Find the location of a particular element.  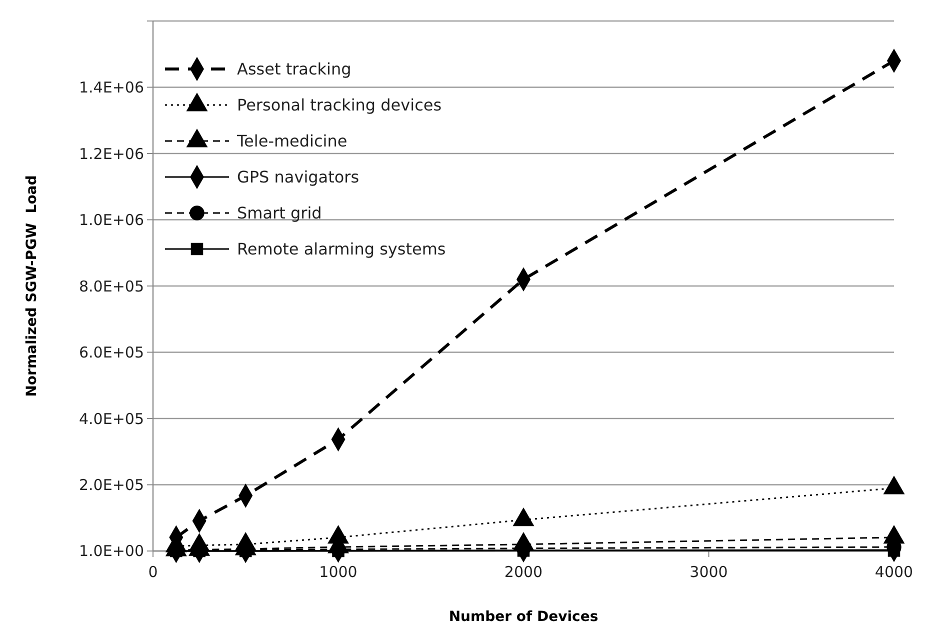

y-axis-title: Normalized SGW-PGW Load is located at coordinates (32, 286).